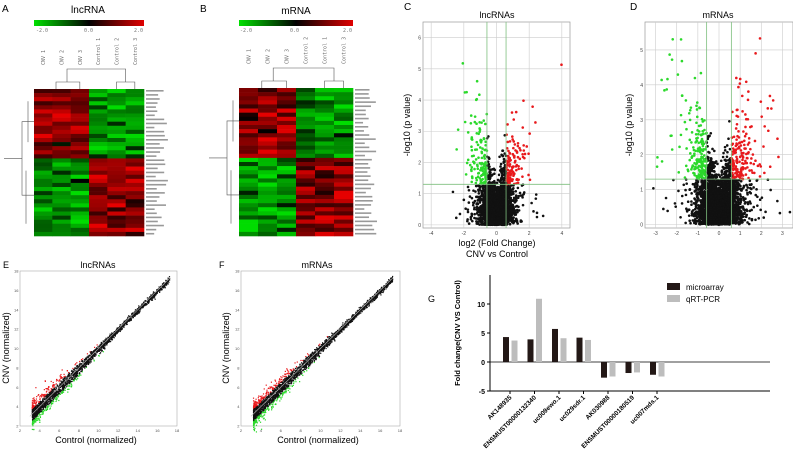  What do you see at coordinates (698, 234) in the screenshot?
I see `x-tick-label: -1` at bounding box center [698, 234].